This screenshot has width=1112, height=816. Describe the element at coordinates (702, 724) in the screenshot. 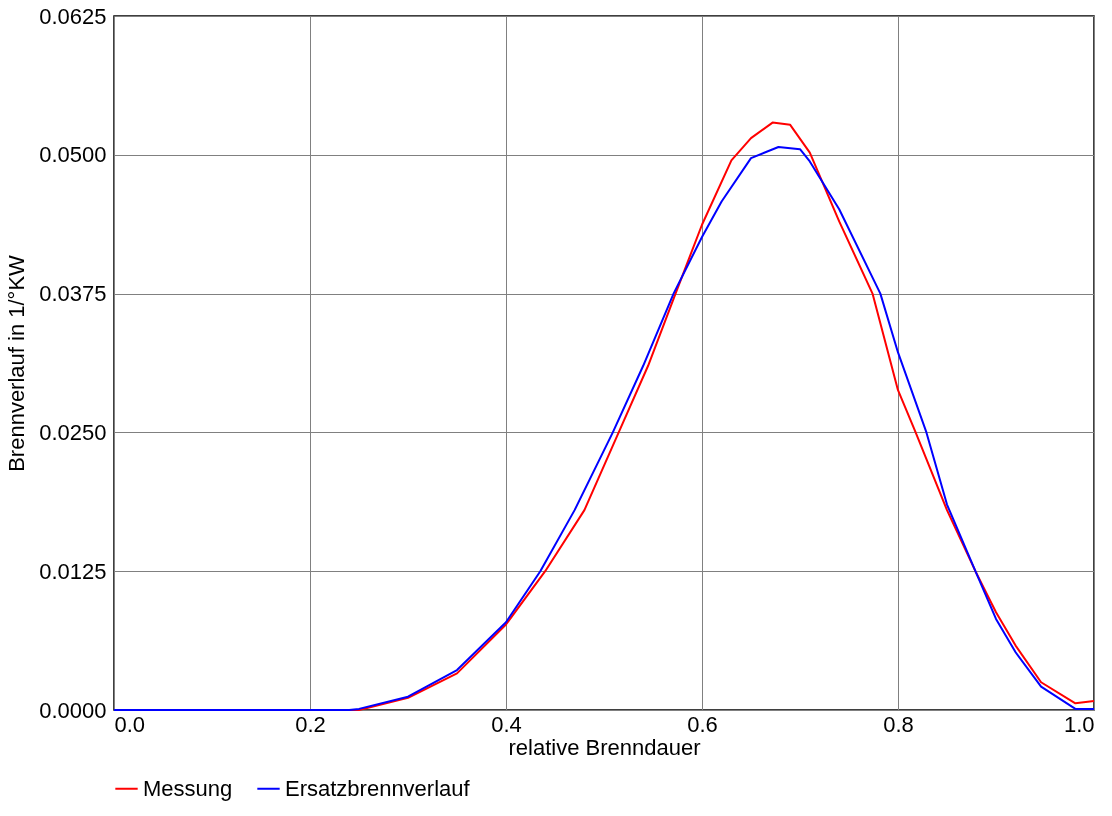

I see `x-tick-label: 0.6` at that location.